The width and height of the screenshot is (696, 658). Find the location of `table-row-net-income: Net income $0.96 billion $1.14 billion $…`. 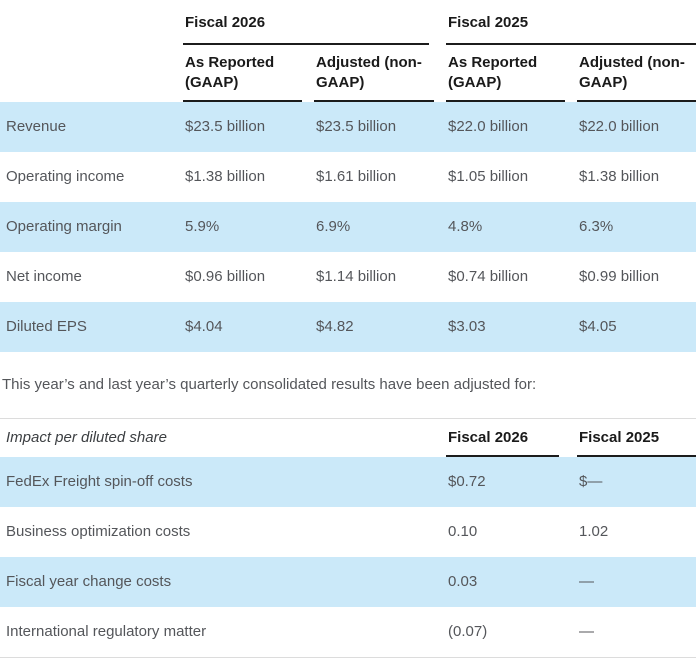

table-row-net-income: Net income $0.96 billion $1.14 billion $… is located at coordinates (348, 277).